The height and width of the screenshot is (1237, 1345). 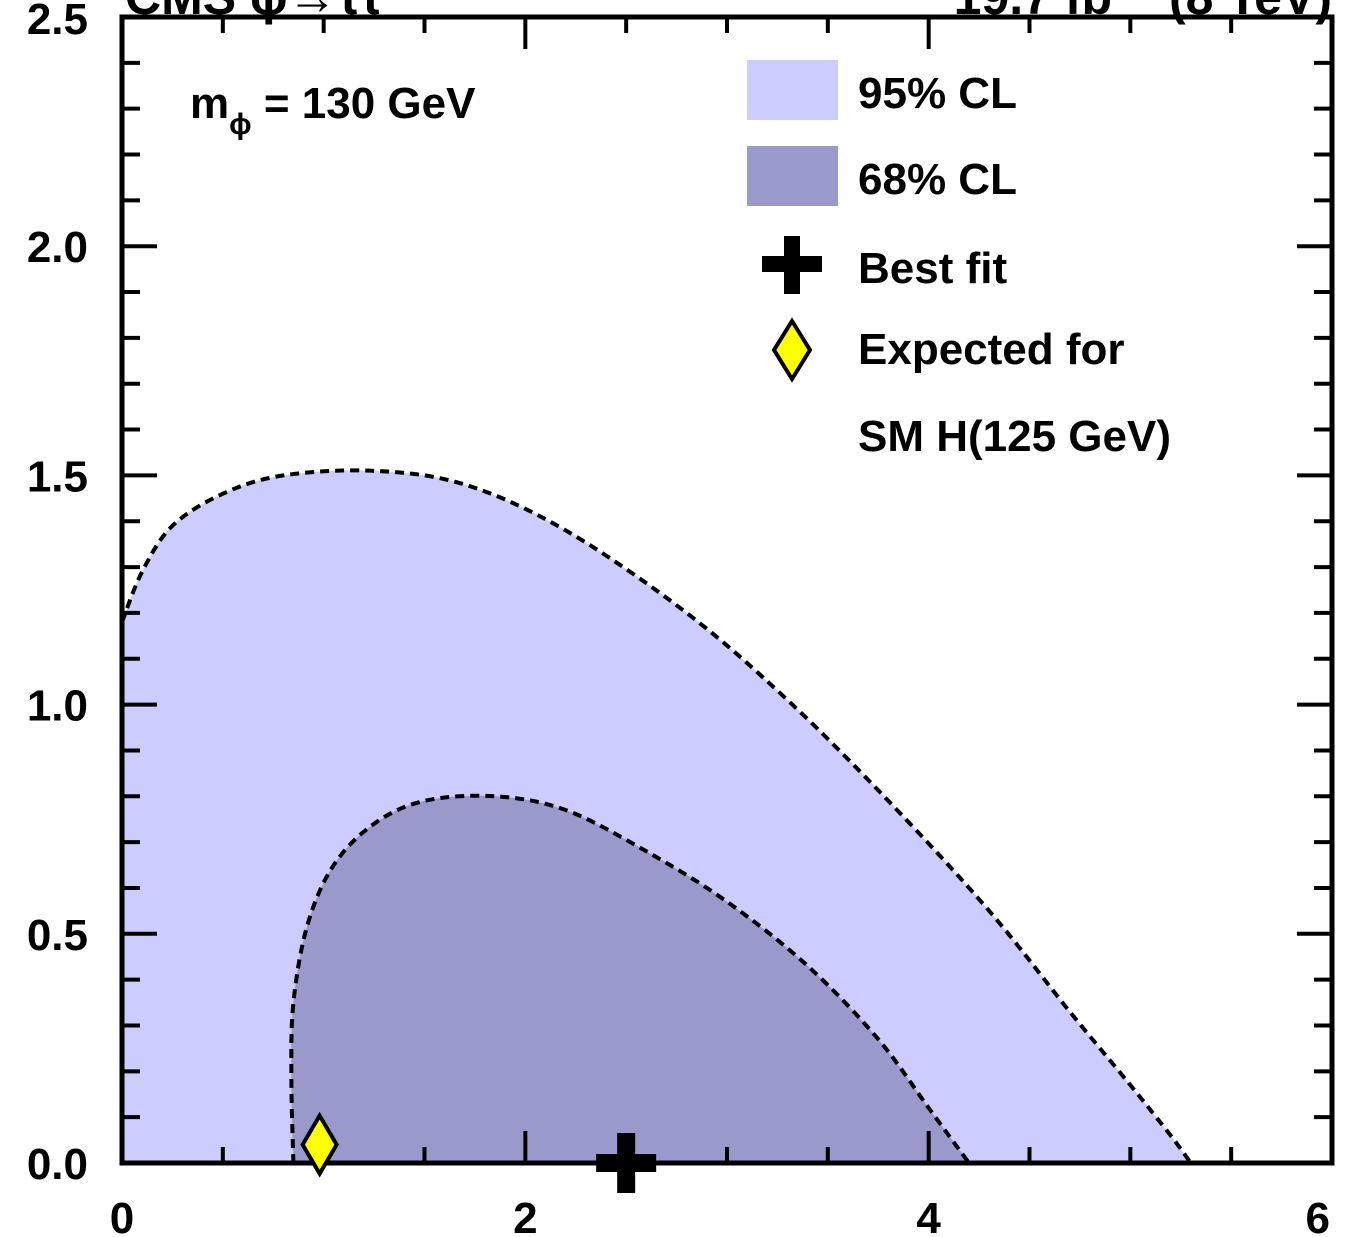 I want to click on x-tick-label: 4, so click(x=928, y=1215).